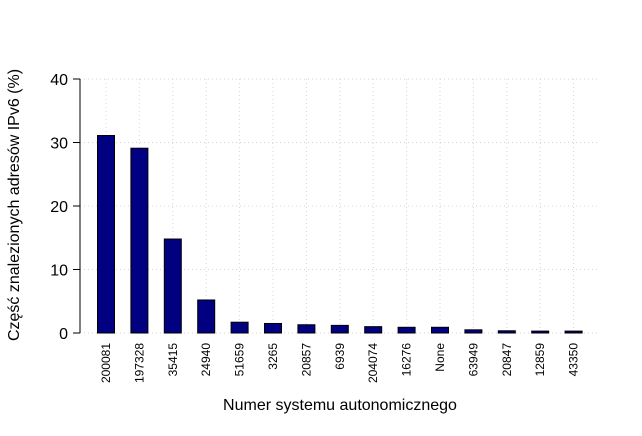 The image size is (642, 436). What do you see at coordinates (440, 357) in the screenshot?
I see `x-tick-label: None` at bounding box center [440, 357].